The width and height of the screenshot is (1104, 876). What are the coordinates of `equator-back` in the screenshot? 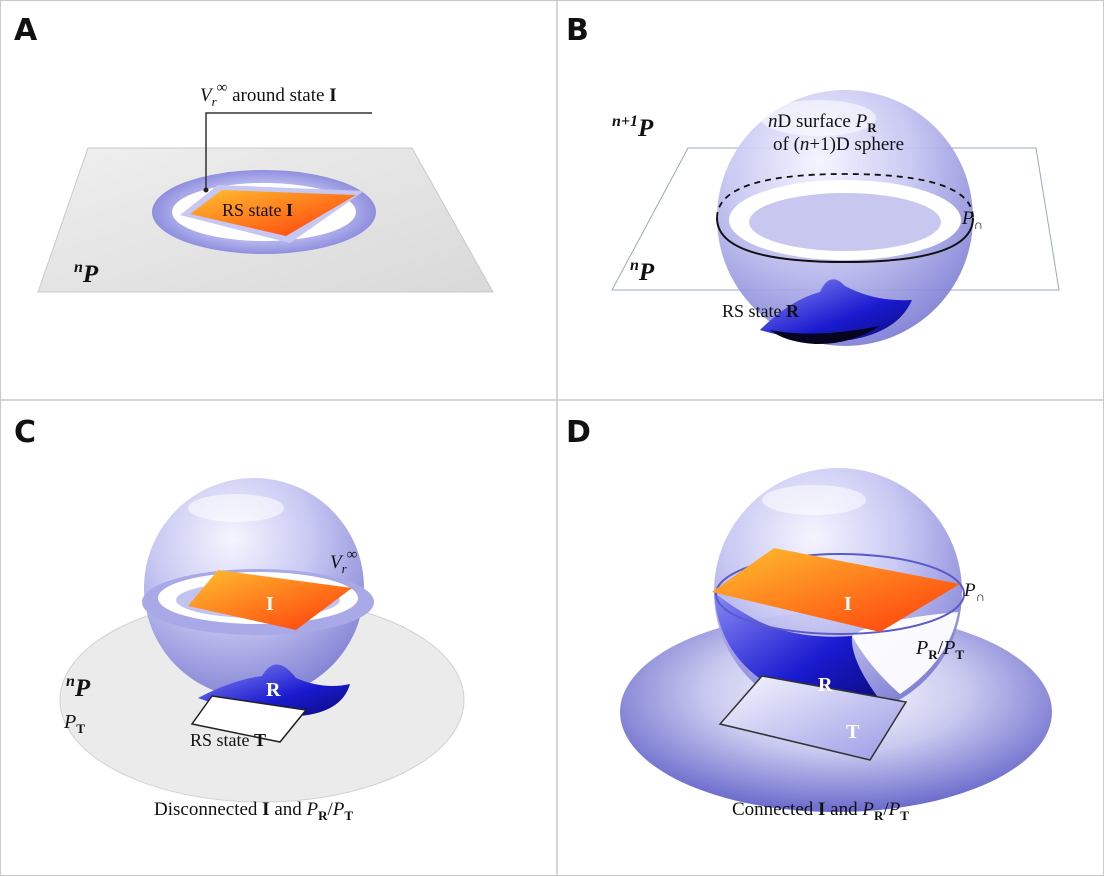 It's located at (845, 196).